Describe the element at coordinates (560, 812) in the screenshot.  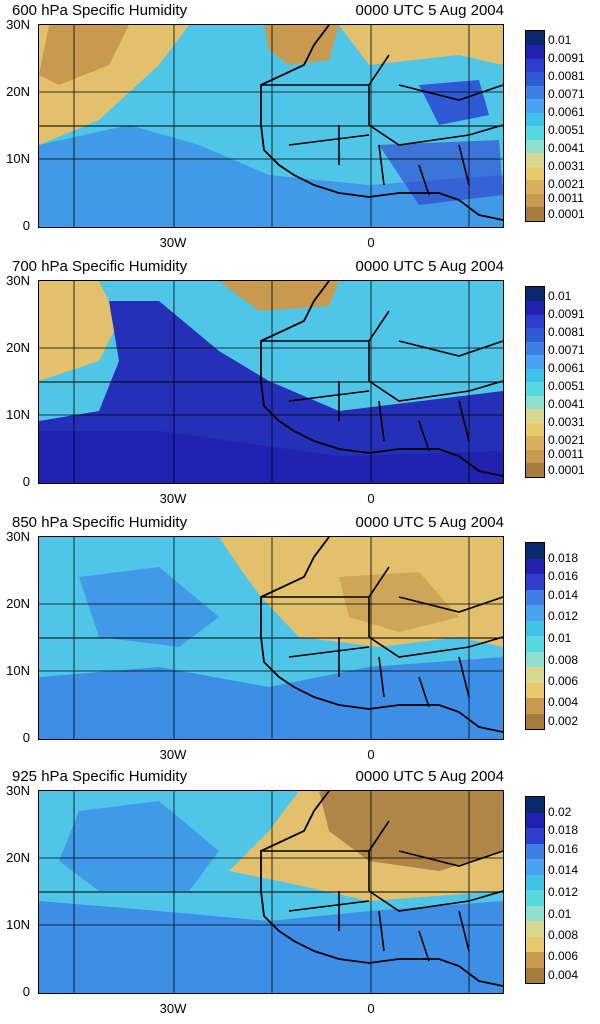
I see `colorbar-label: 0.02` at that location.